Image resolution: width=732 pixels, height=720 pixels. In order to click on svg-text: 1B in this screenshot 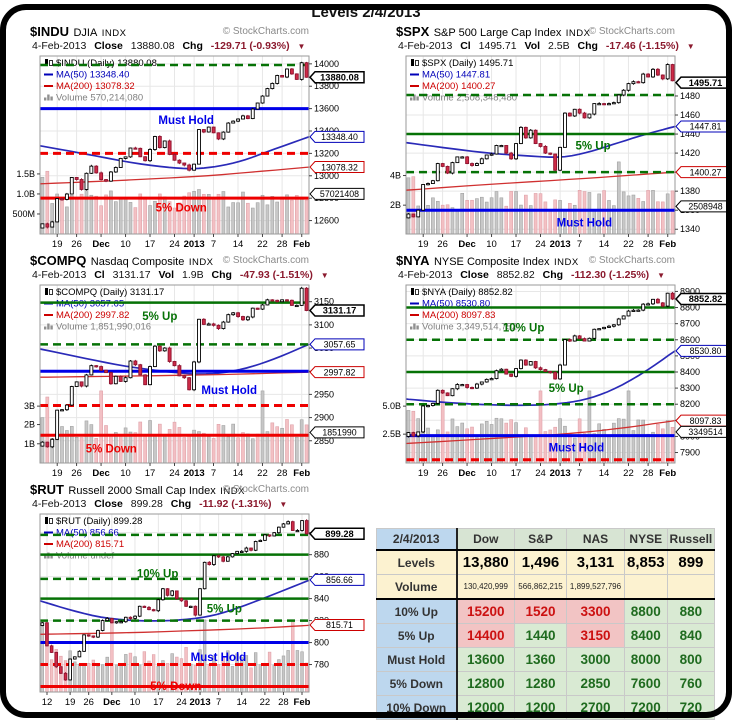, I will do `click(29, 444)`.